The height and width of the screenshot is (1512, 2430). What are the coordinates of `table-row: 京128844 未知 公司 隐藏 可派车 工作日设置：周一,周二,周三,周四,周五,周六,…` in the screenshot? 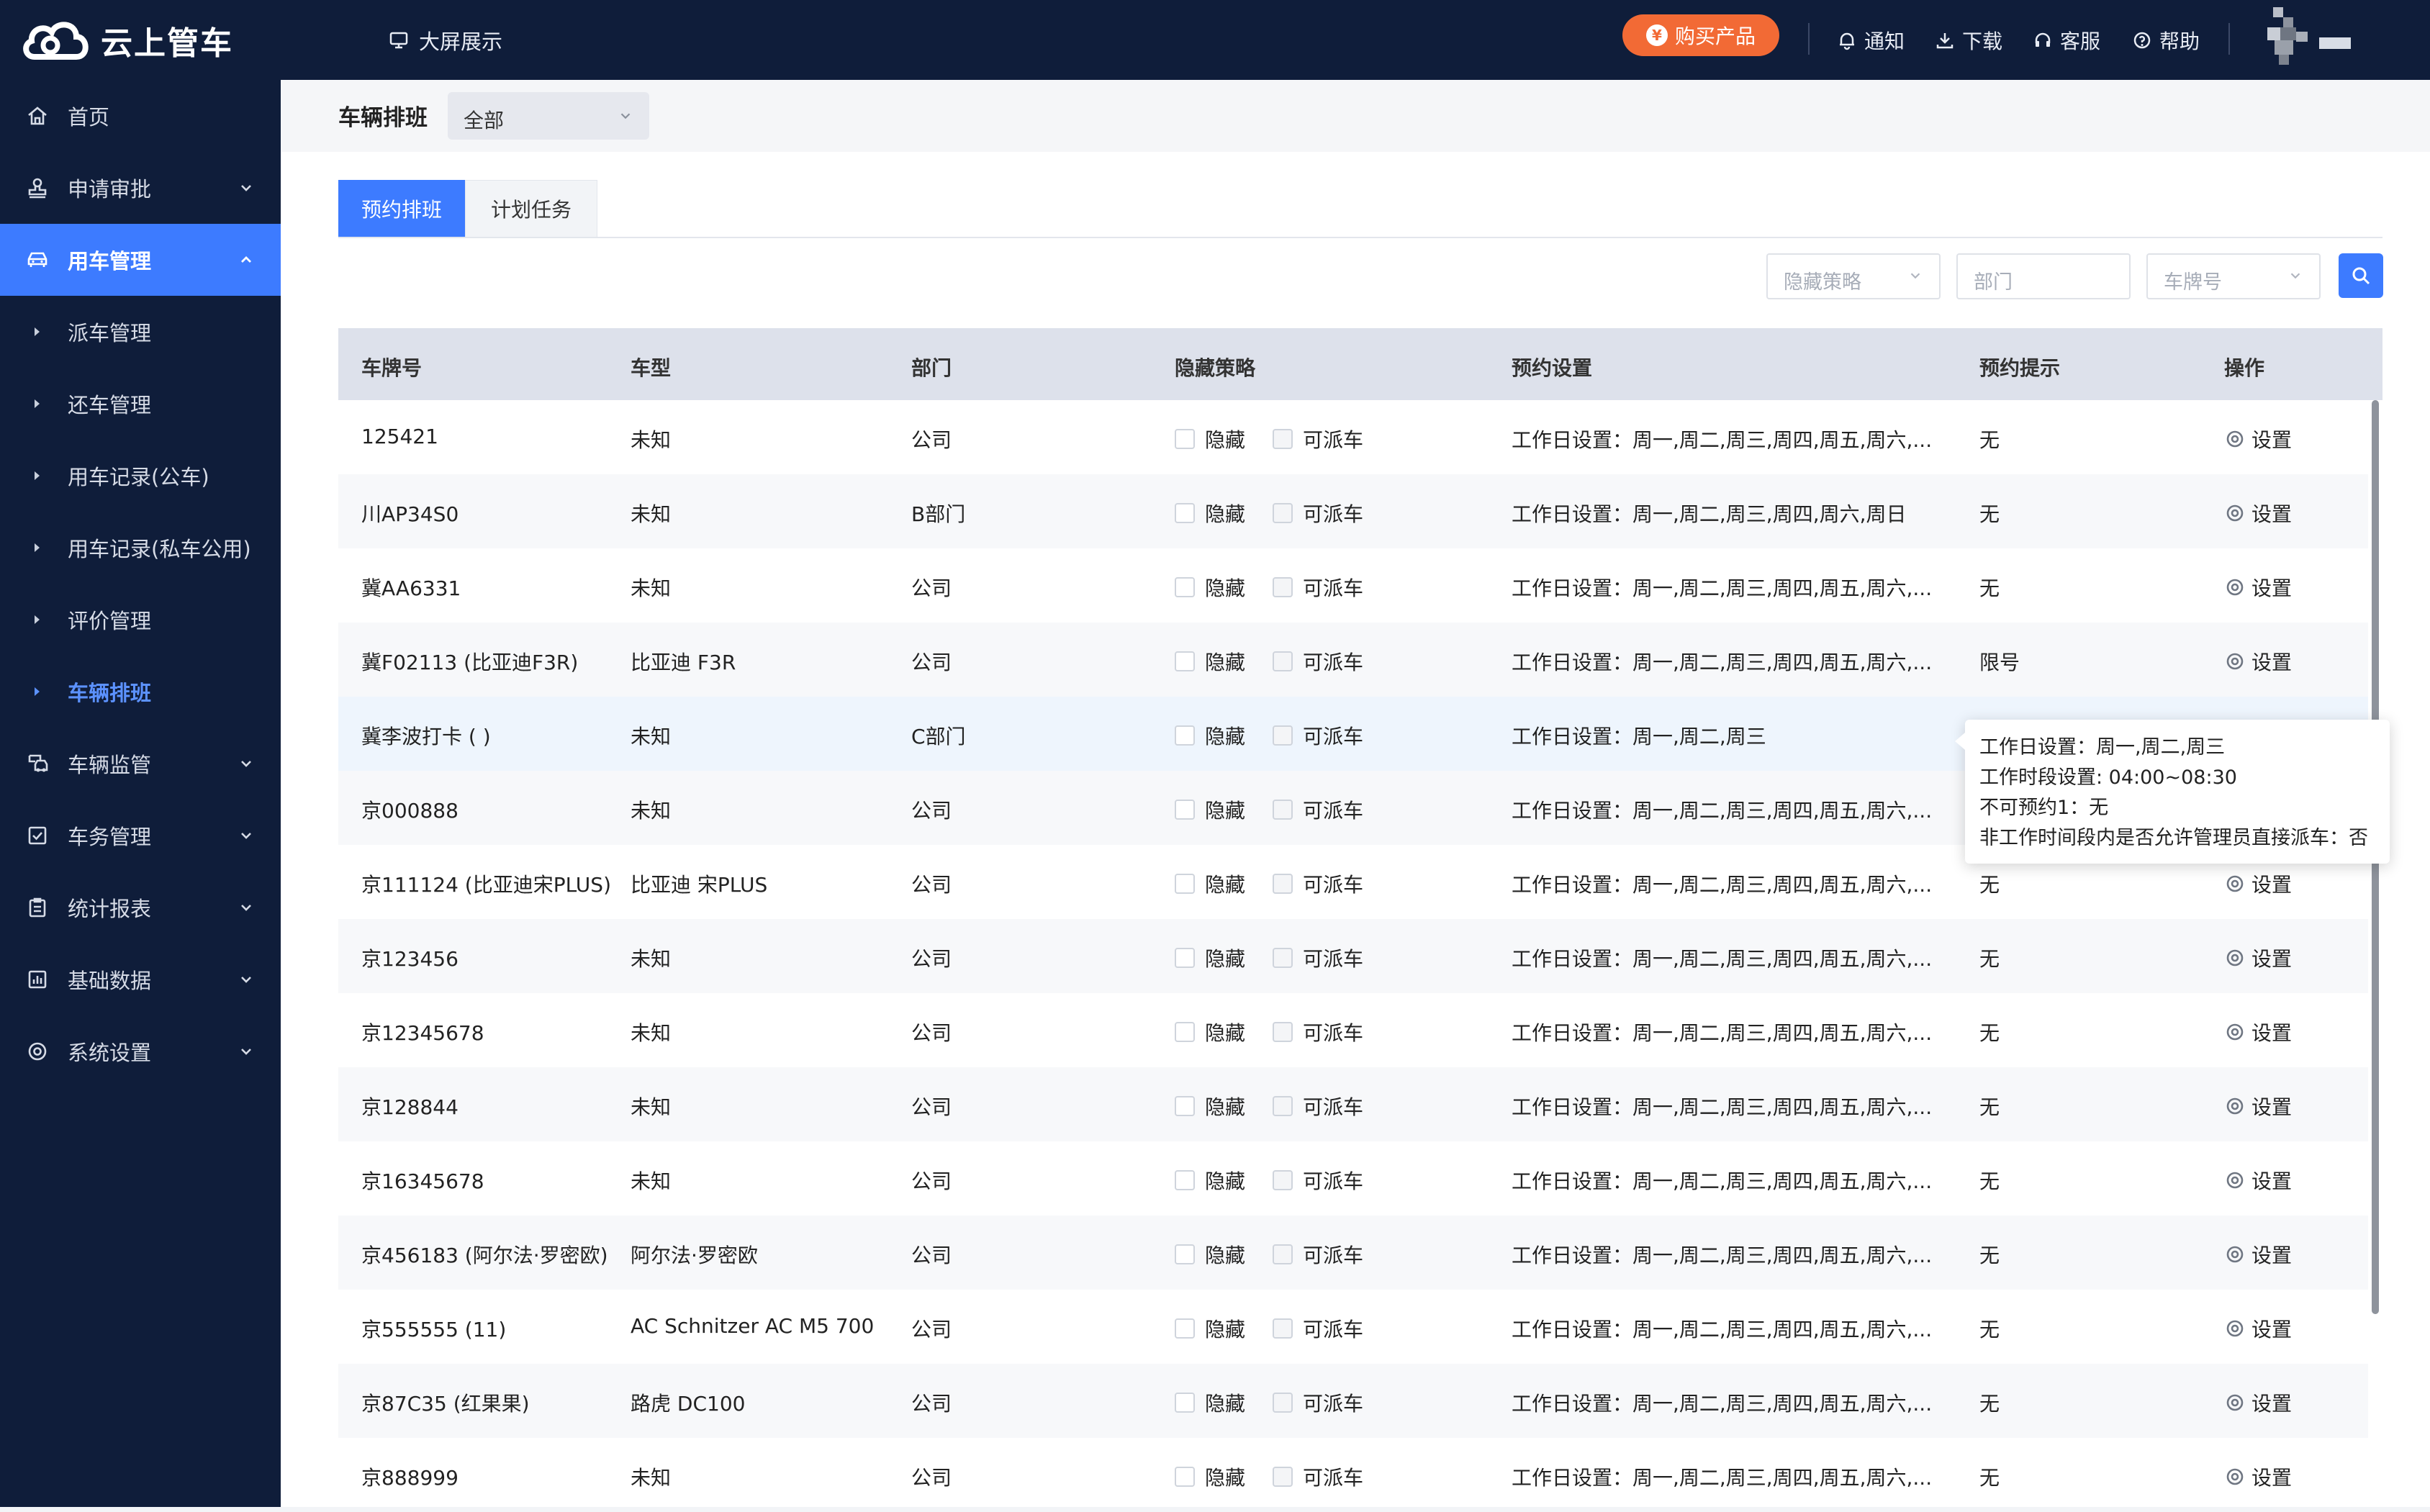 It's located at (1353, 1104).